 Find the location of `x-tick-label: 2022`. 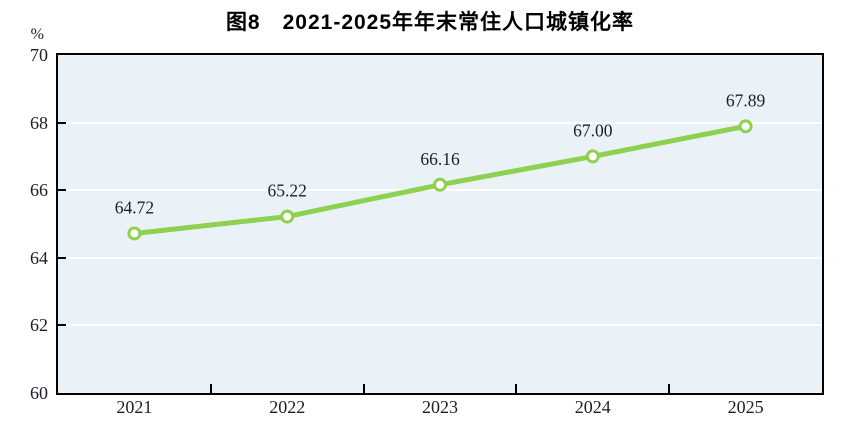

x-tick-label: 2022 is located at coordinates (287, 407).